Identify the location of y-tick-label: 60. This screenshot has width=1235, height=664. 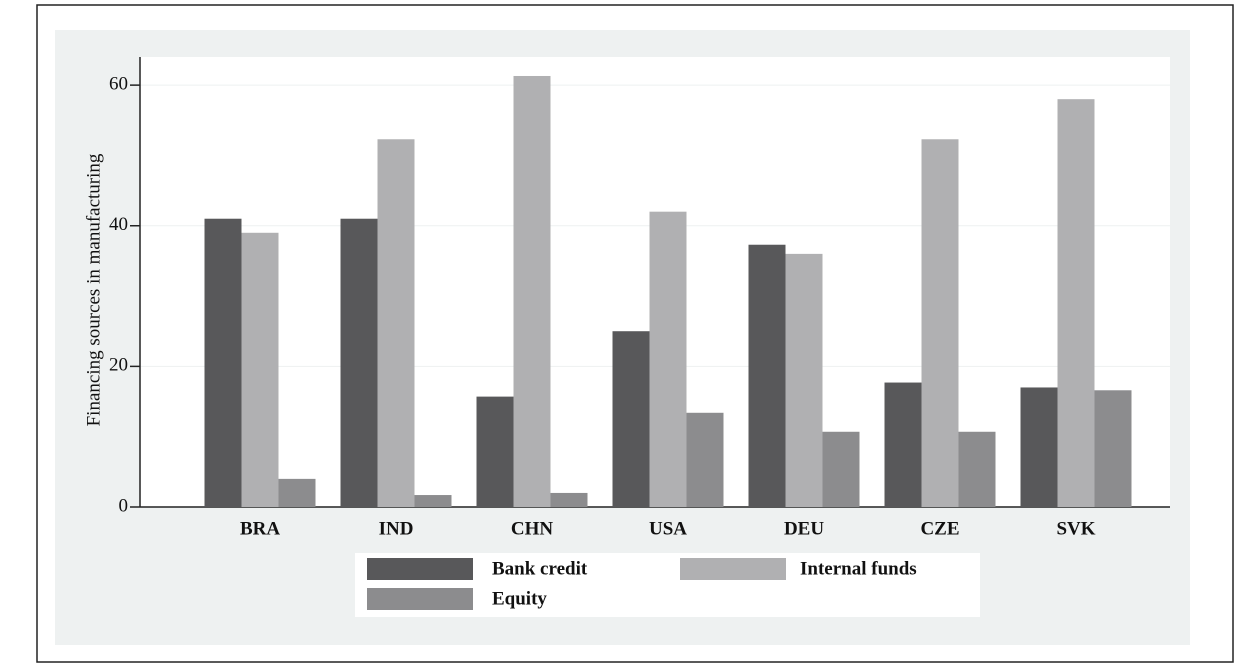
(118, 83).